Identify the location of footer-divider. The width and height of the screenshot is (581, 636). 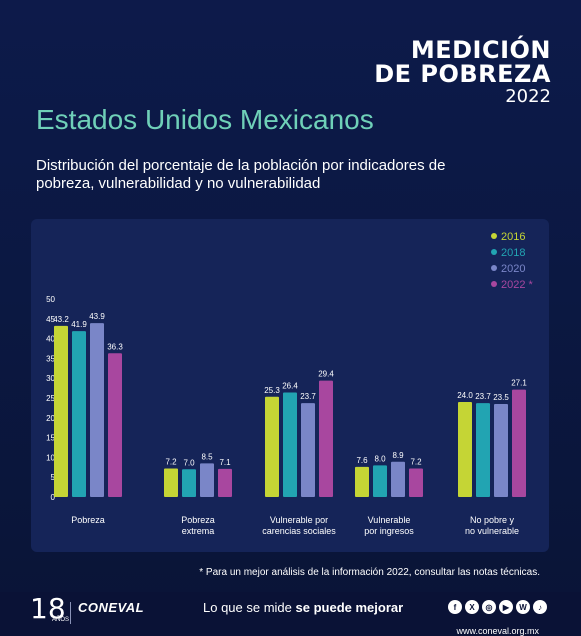
(70, 613).